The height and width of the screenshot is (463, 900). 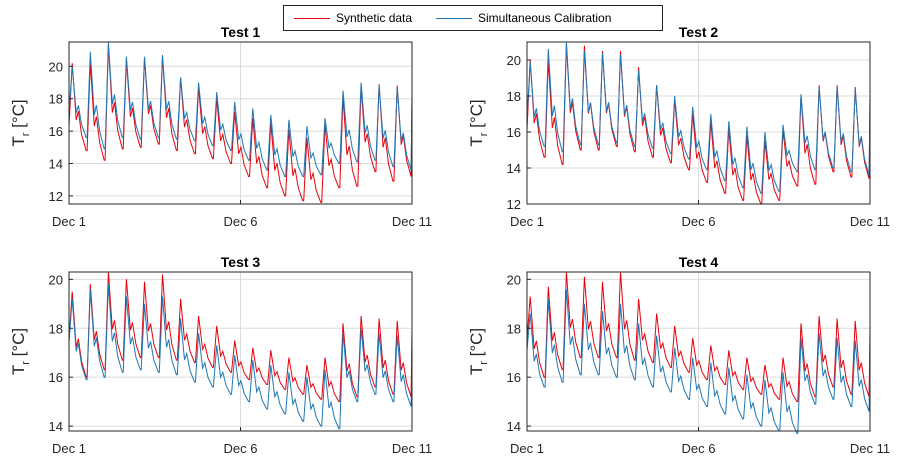 I want to click on subplot-title: Test 1, so click(x=241, y=32).